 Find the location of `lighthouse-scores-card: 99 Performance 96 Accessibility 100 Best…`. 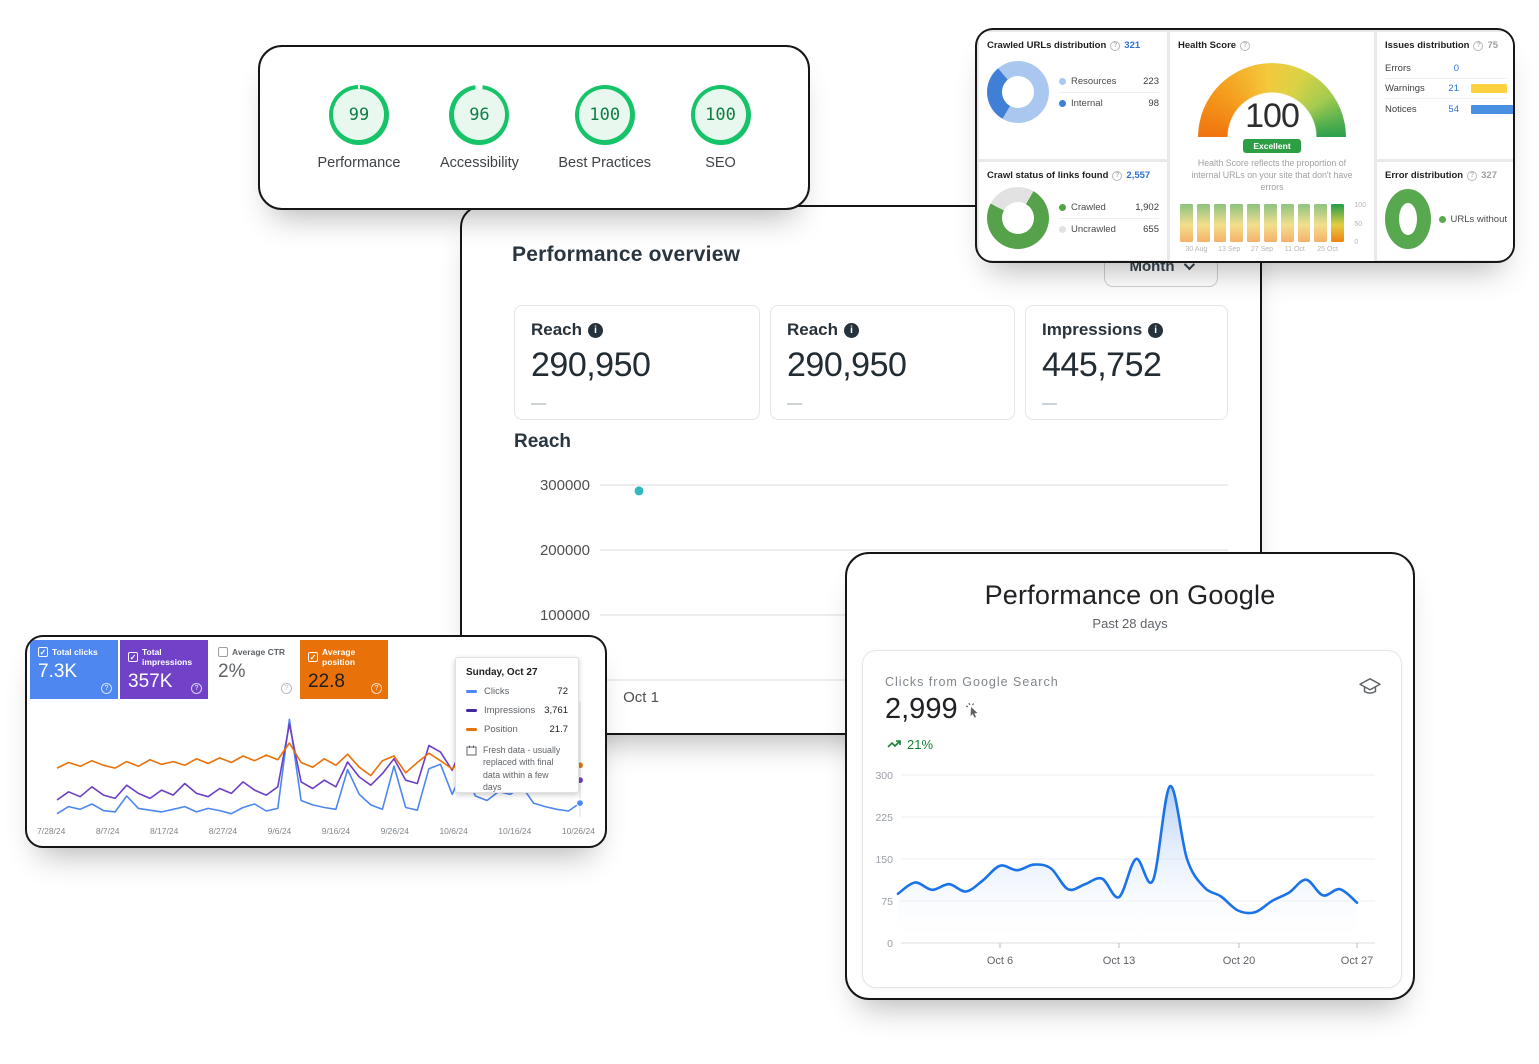

lighthouse-scores-card: 99 Performance 96 Accessibility 100 Best… is located at coordinates (534, 127).